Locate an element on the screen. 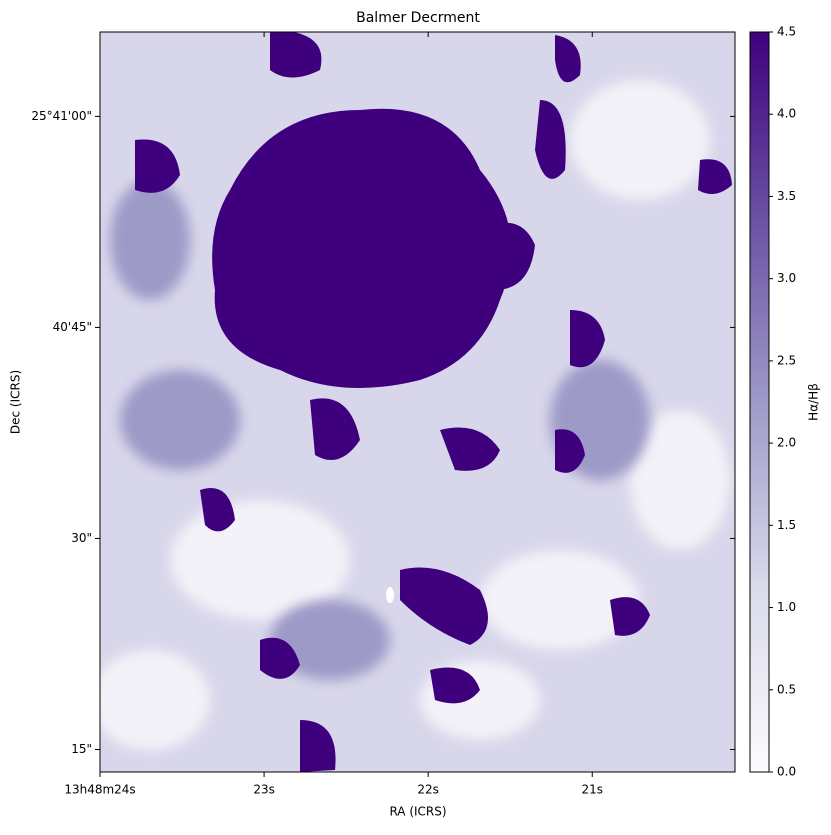  colorbar-label: Hα/Hβ is located at coordinates (814, 402).